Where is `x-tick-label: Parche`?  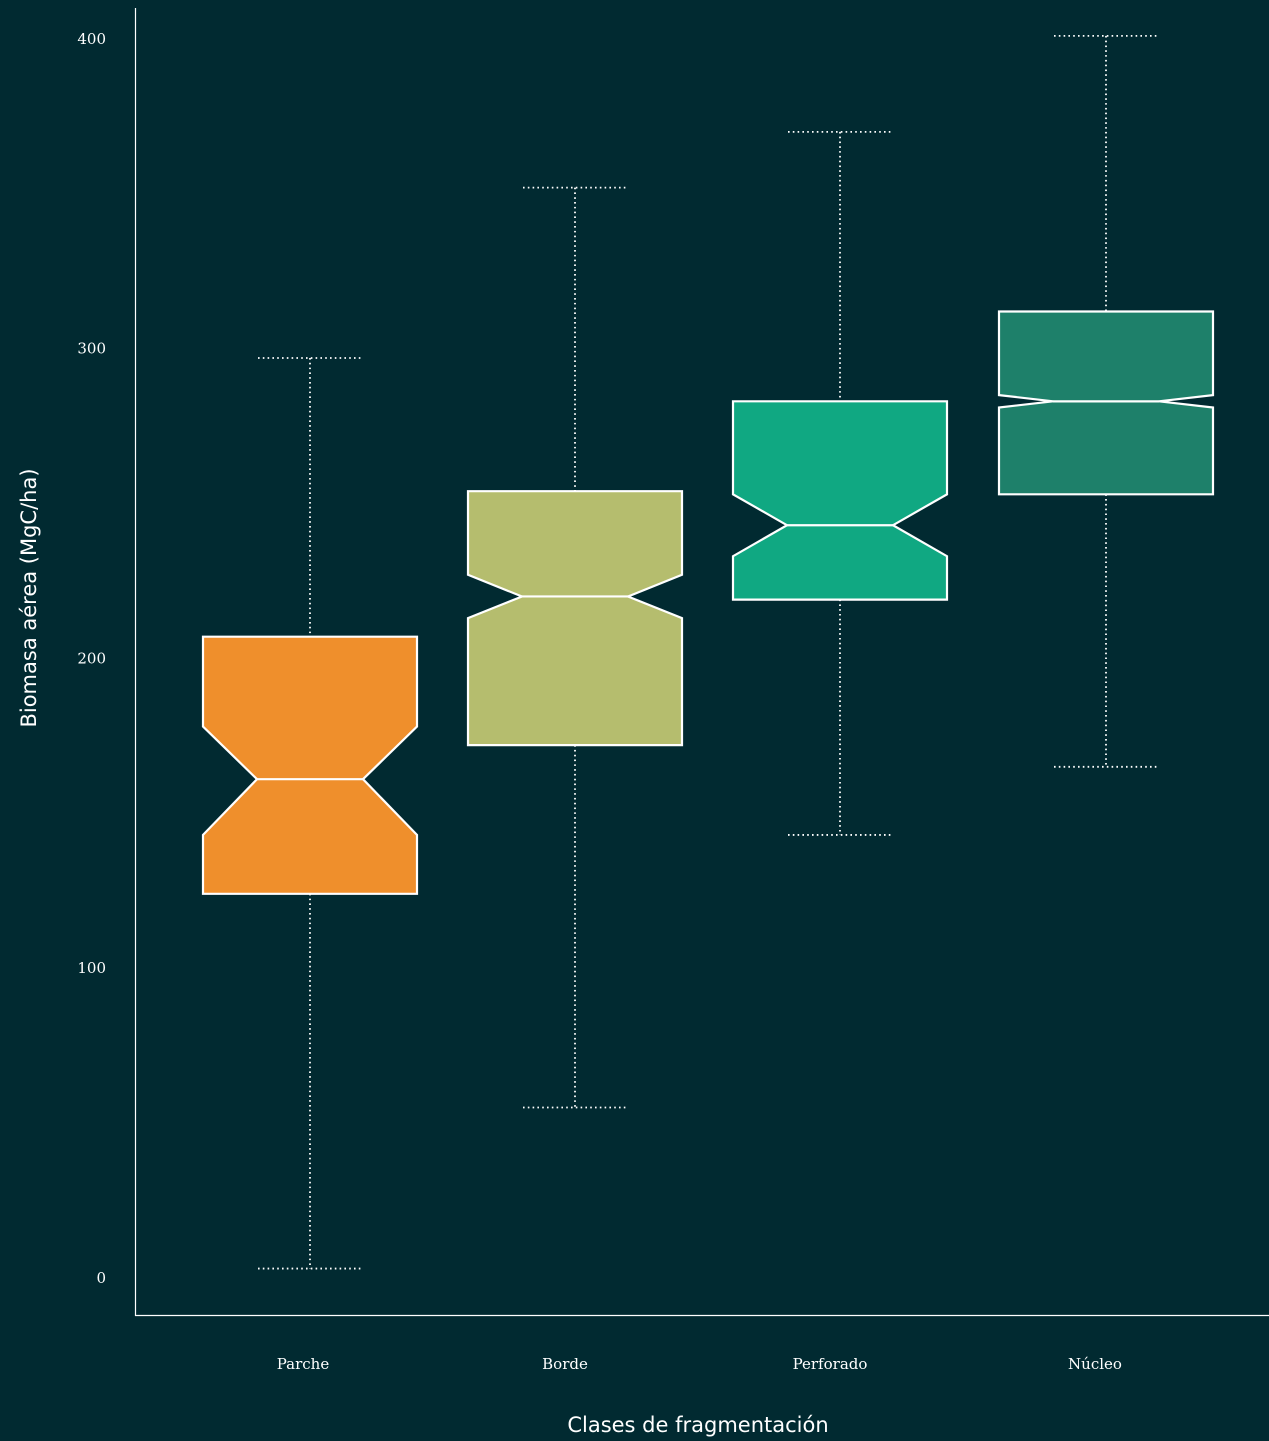 x-tick-label: Parche is located at coordinates (303, 1364).